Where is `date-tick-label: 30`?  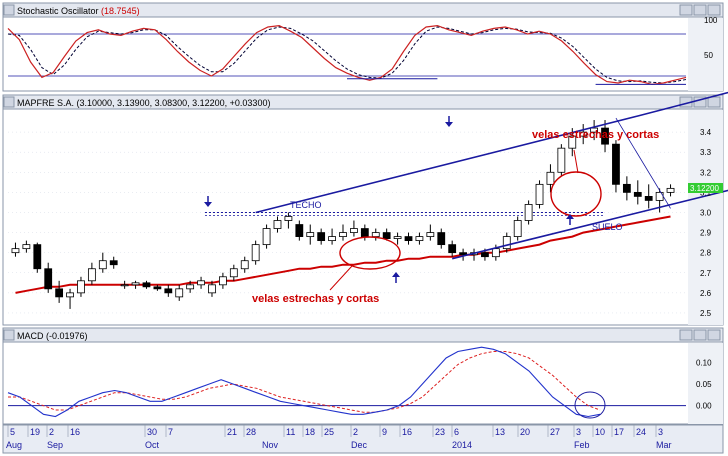 date-tick-label: 30 is located at coordinates (152, 432).